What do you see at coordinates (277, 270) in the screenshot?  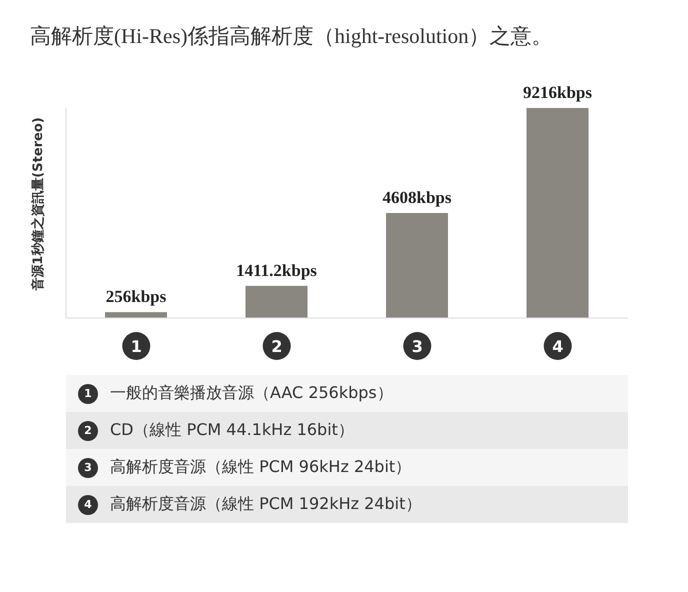 I see `data-label: 1411.2kbps` at bounding box center [277, 270].